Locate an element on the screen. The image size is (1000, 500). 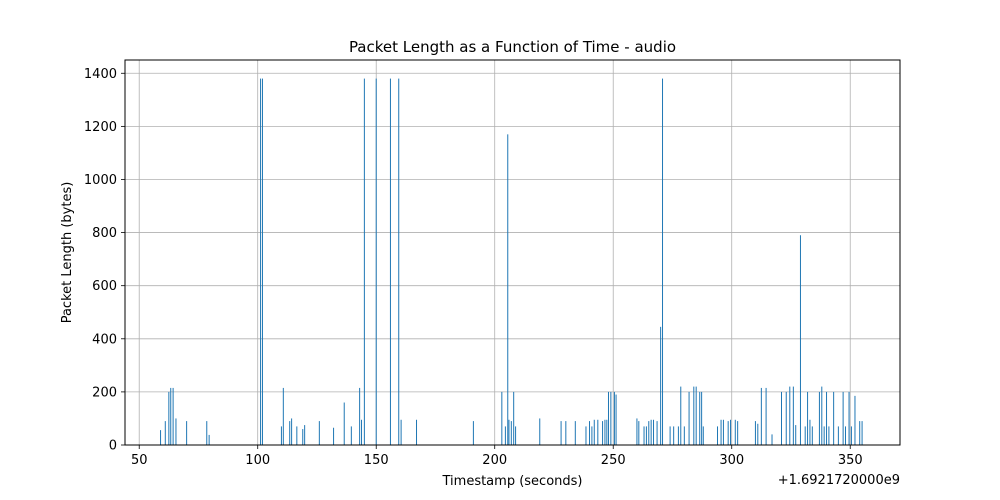
x-tick-label: 150 is located at coordinates (376, 460).